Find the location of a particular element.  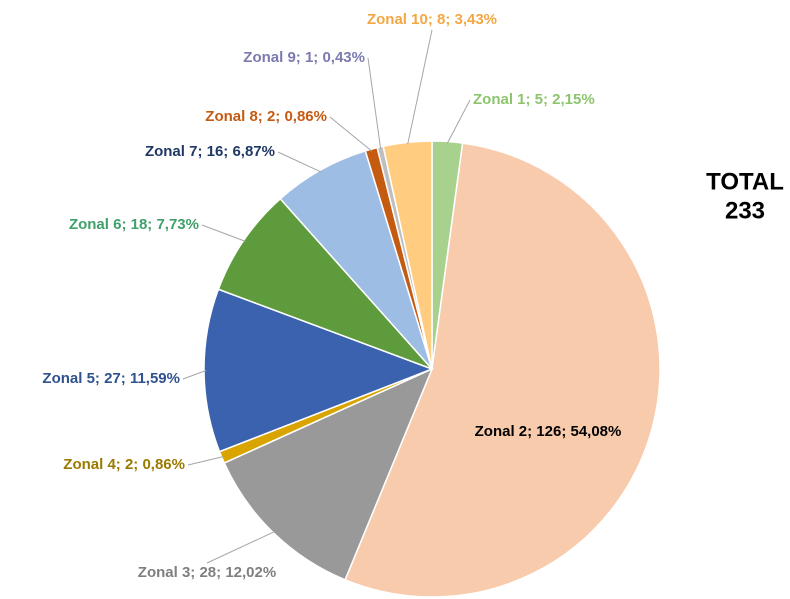

data-label: Zonal 2; 126; 54,08% is located at coordinates (548, 431).